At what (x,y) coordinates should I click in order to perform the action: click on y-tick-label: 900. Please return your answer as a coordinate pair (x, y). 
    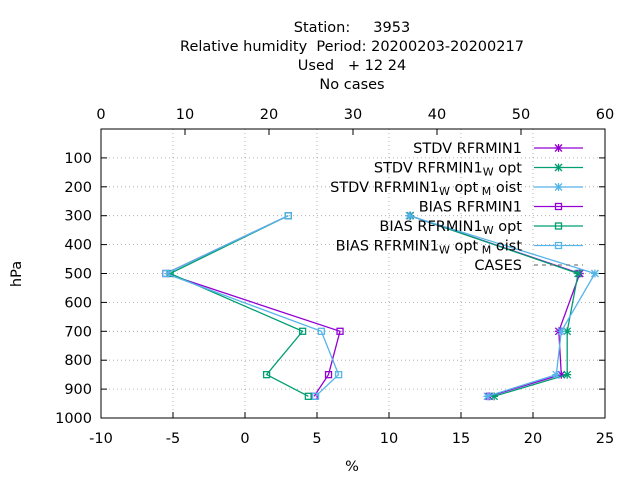
    Looking at the image, I should click on (78, 390).